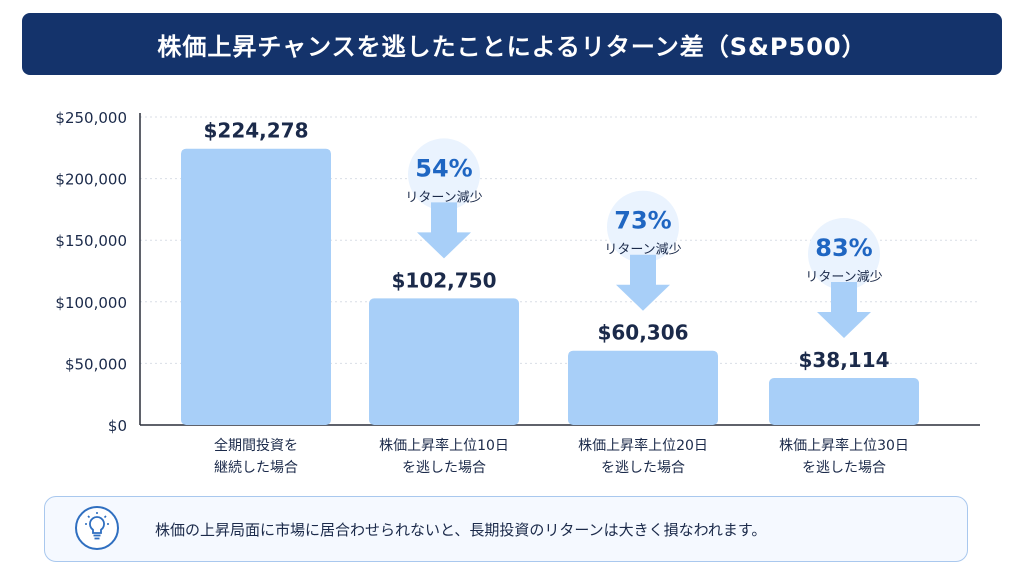 This screenshot has width=1024, height=576. I want to click on reduction-percent: 83%, so click(843, 248).